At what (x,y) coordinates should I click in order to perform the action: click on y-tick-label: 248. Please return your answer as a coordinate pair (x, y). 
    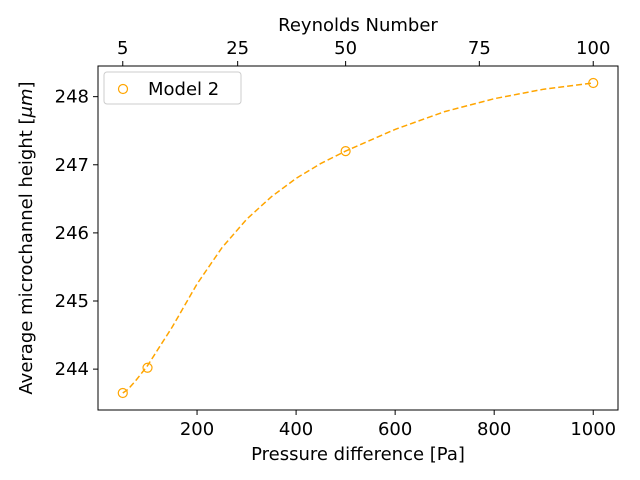
    Looking at the image, I should click on (72, 97).